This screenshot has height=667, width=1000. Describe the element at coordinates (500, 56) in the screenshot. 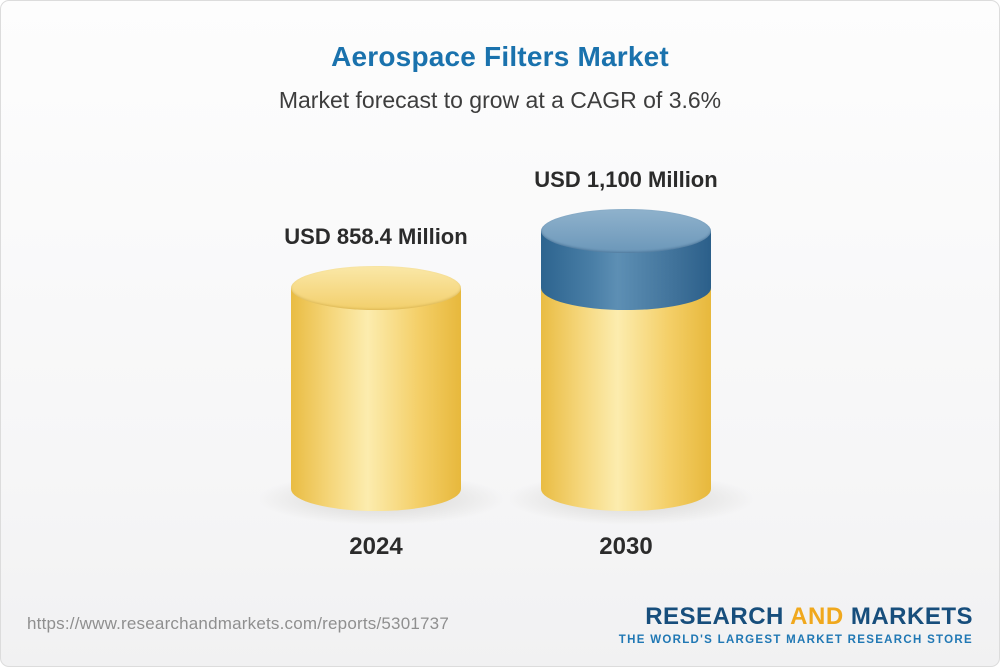

I see `chart-title: Aerospace Filters Market` at that location.